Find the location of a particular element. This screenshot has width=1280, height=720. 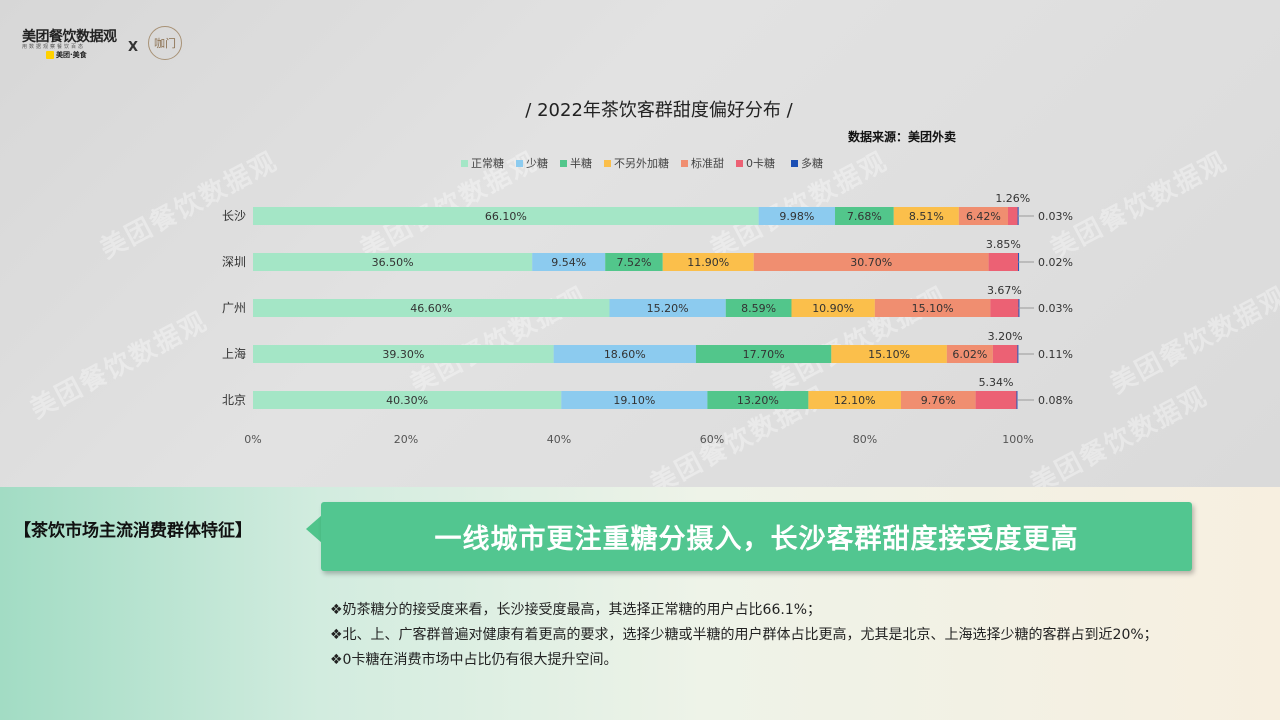

data-label: 40.30% is located at coordinates (407, 400).